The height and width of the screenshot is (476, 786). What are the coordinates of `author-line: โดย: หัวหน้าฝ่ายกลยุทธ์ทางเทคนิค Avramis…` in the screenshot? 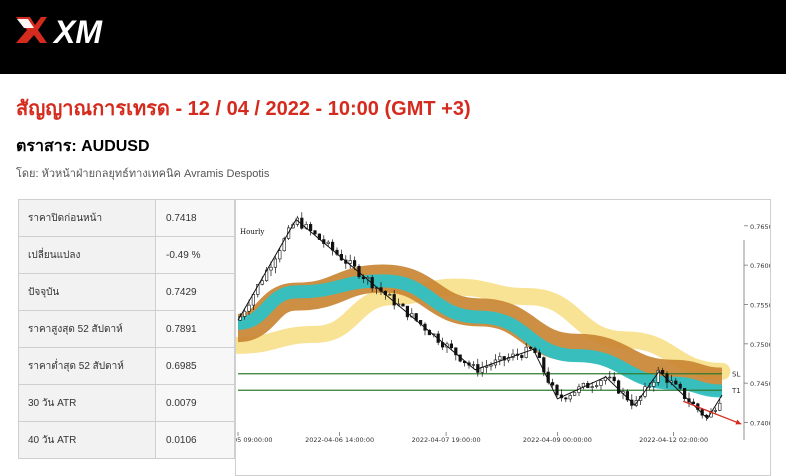 It's located at (143, 174).